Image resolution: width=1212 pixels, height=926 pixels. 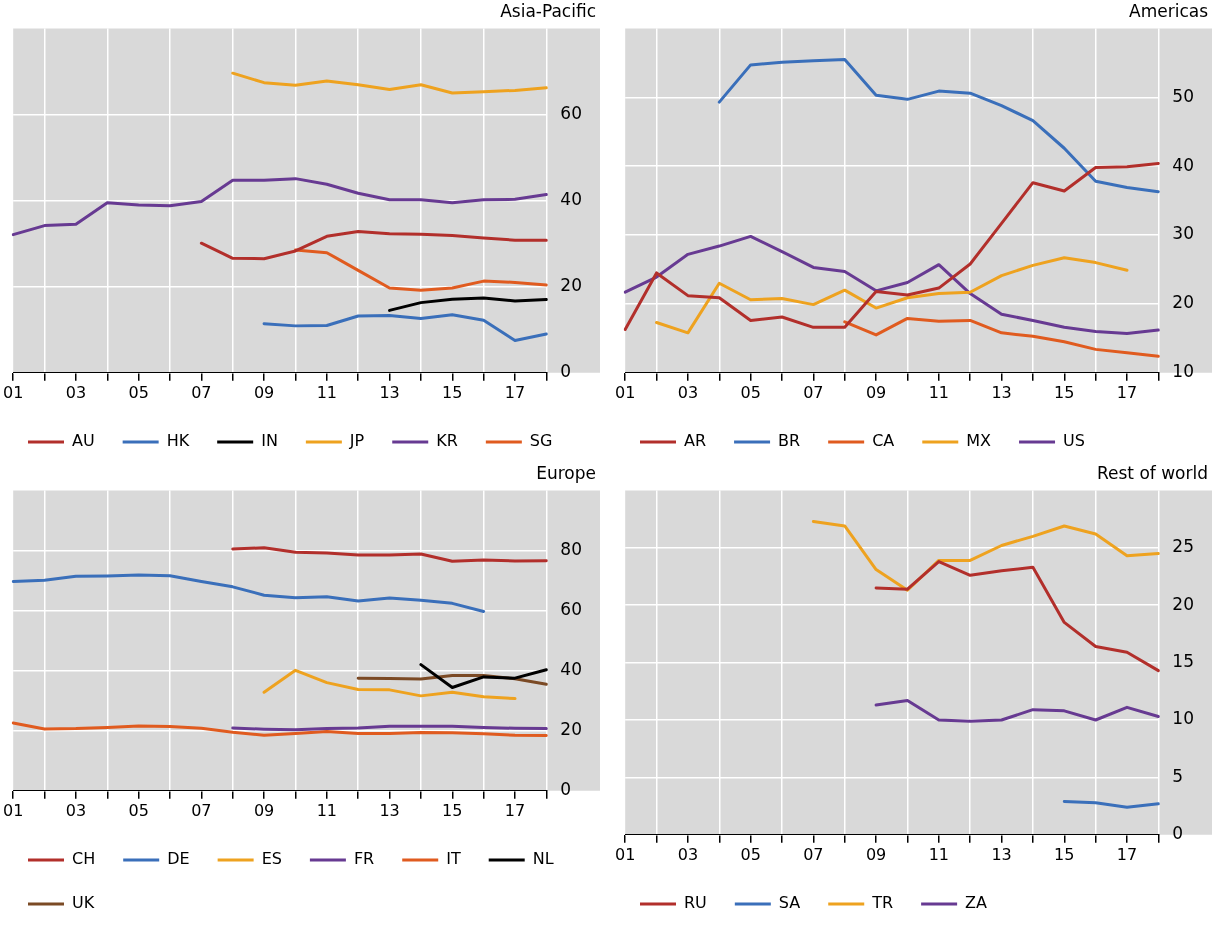 What do you see at coordinates (789, 903) in the screenshot?
I see `legend-label: SA` at bounding box center [789, 903].